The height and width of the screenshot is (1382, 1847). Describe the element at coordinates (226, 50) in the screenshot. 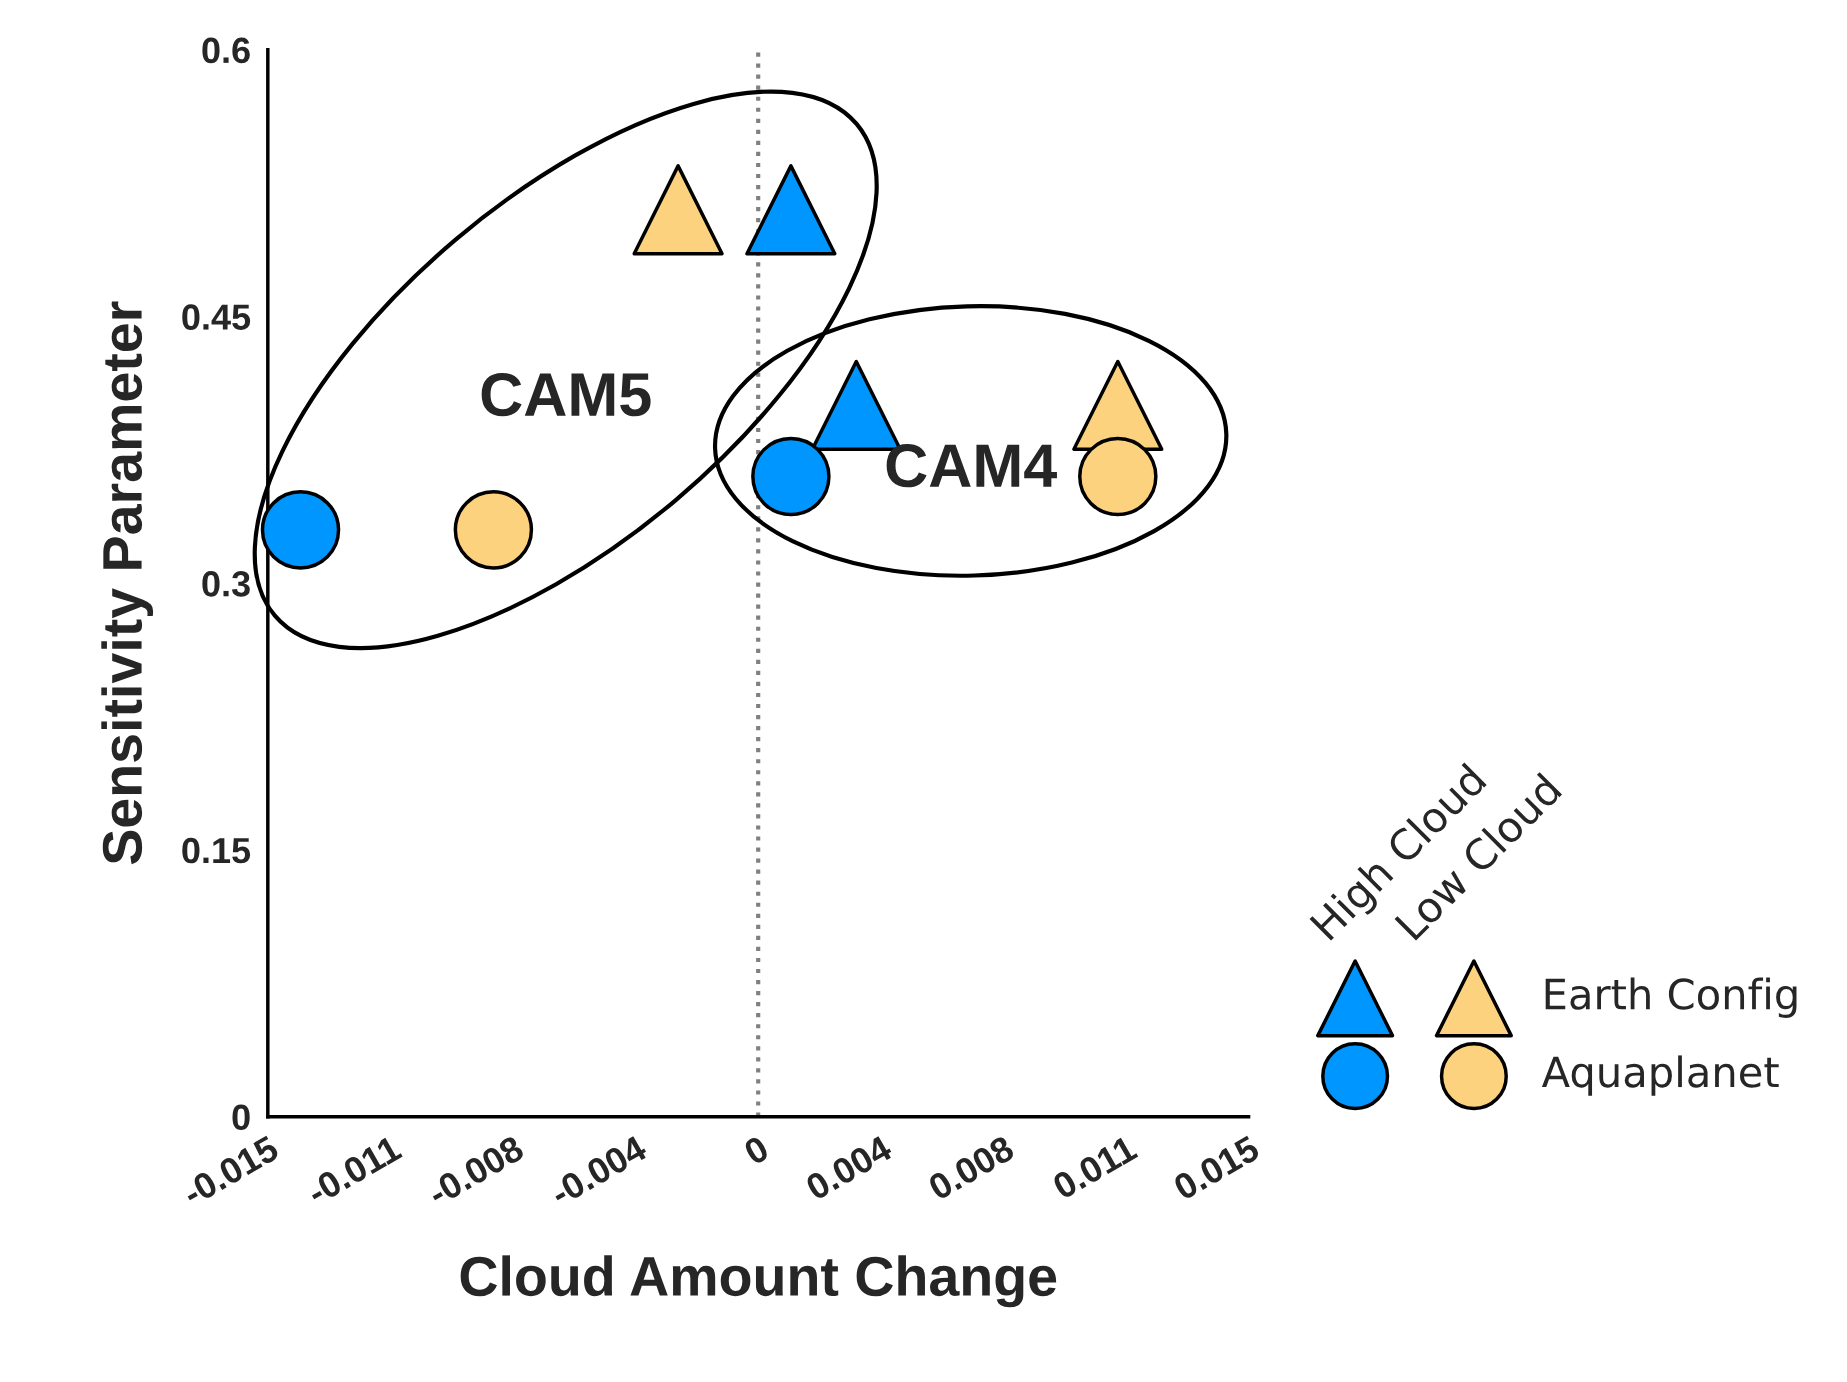

I see `y-tick-label: 0.6` at that location.